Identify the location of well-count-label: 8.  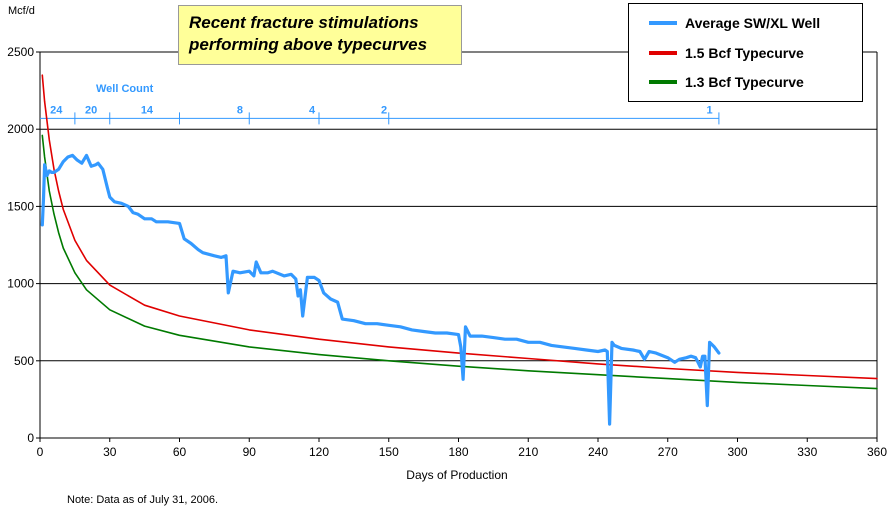
(240, 110).